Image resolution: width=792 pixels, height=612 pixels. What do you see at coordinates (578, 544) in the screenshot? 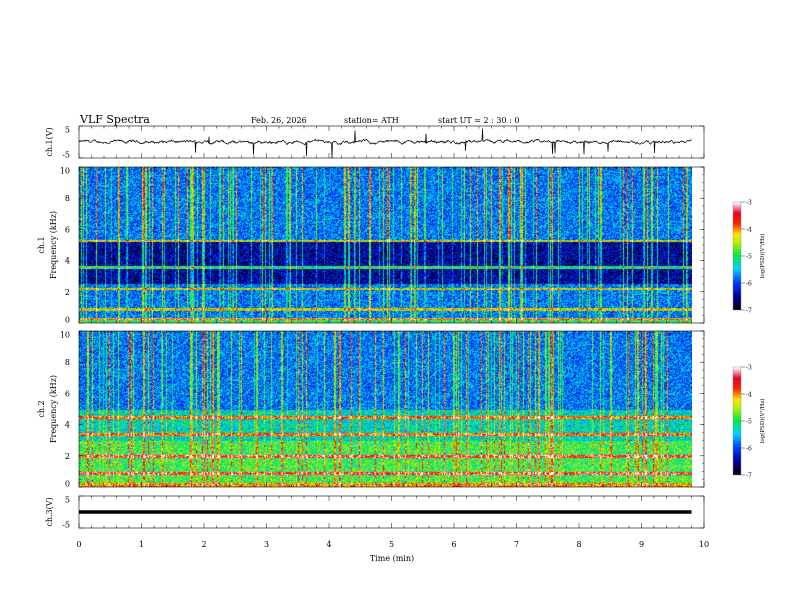
I see `x-tick-label: 8` at bounding box center [578, 544].